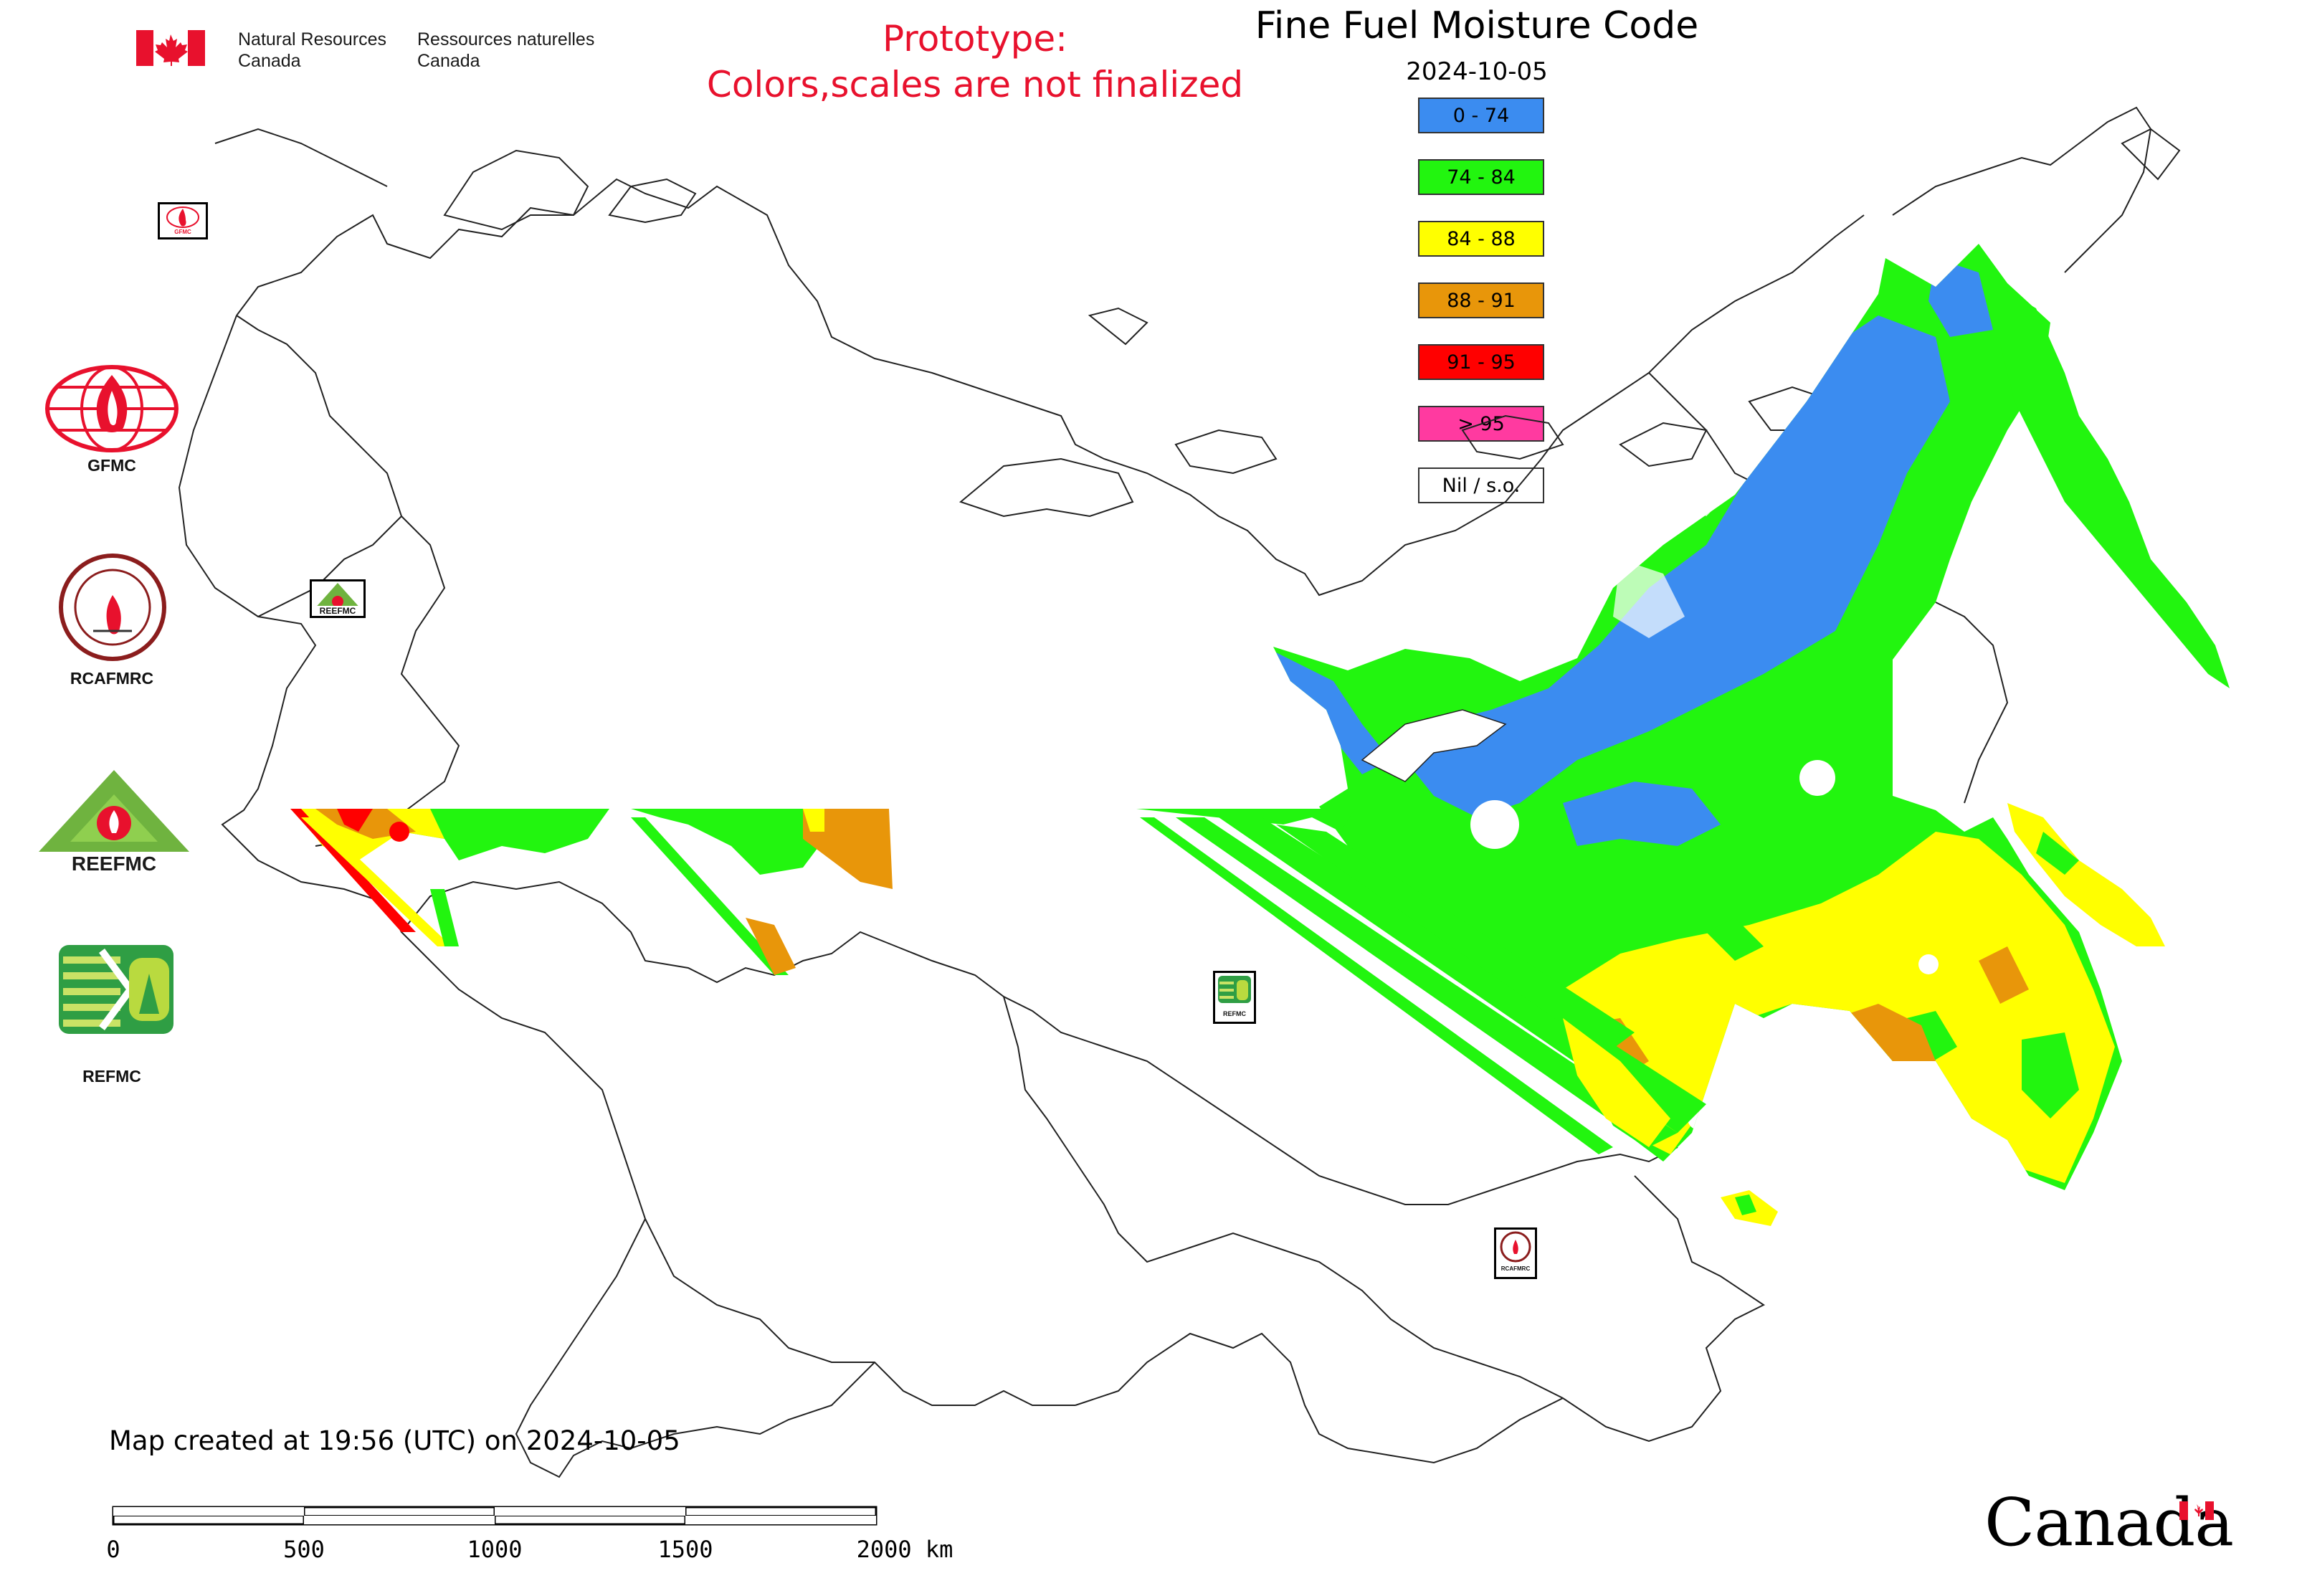 The image size is (2302, 1596). What do you see at coordinates (1516, 1268) in the screenshot?
I see `rcafmrc-badge-label: RCAFMRC` at bounding box center [1516, 1268].